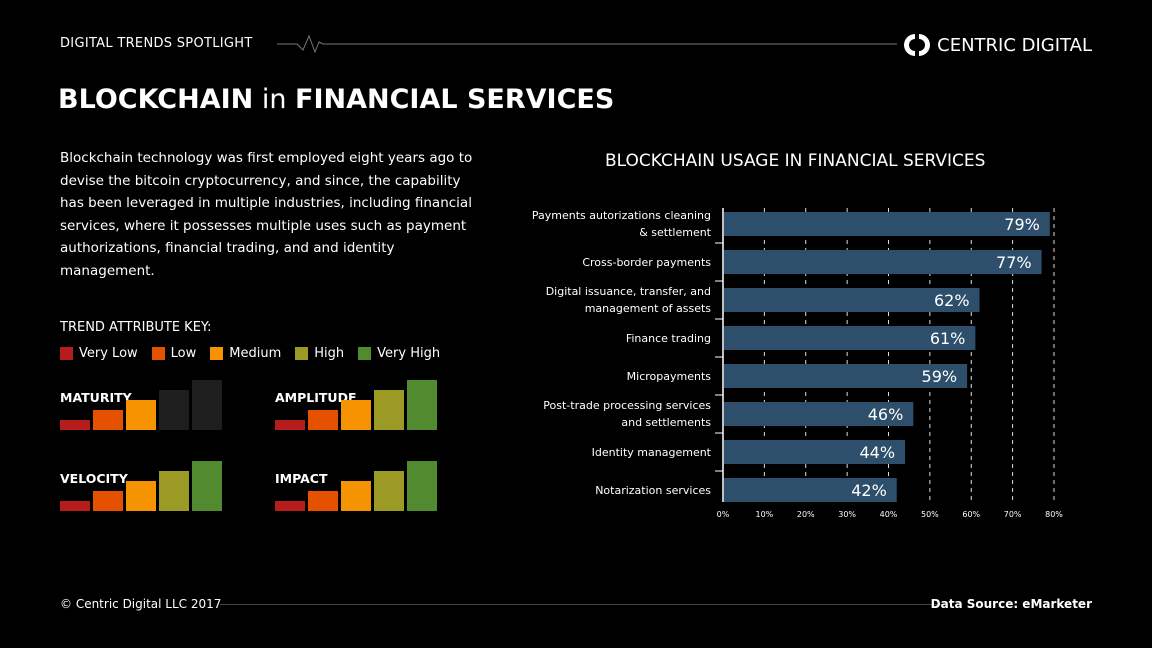 This screenshot has height=648, width=1152. Describe the element at coordinates (886, 414) in the screenshot. I see `data-label: 46%` at that location.